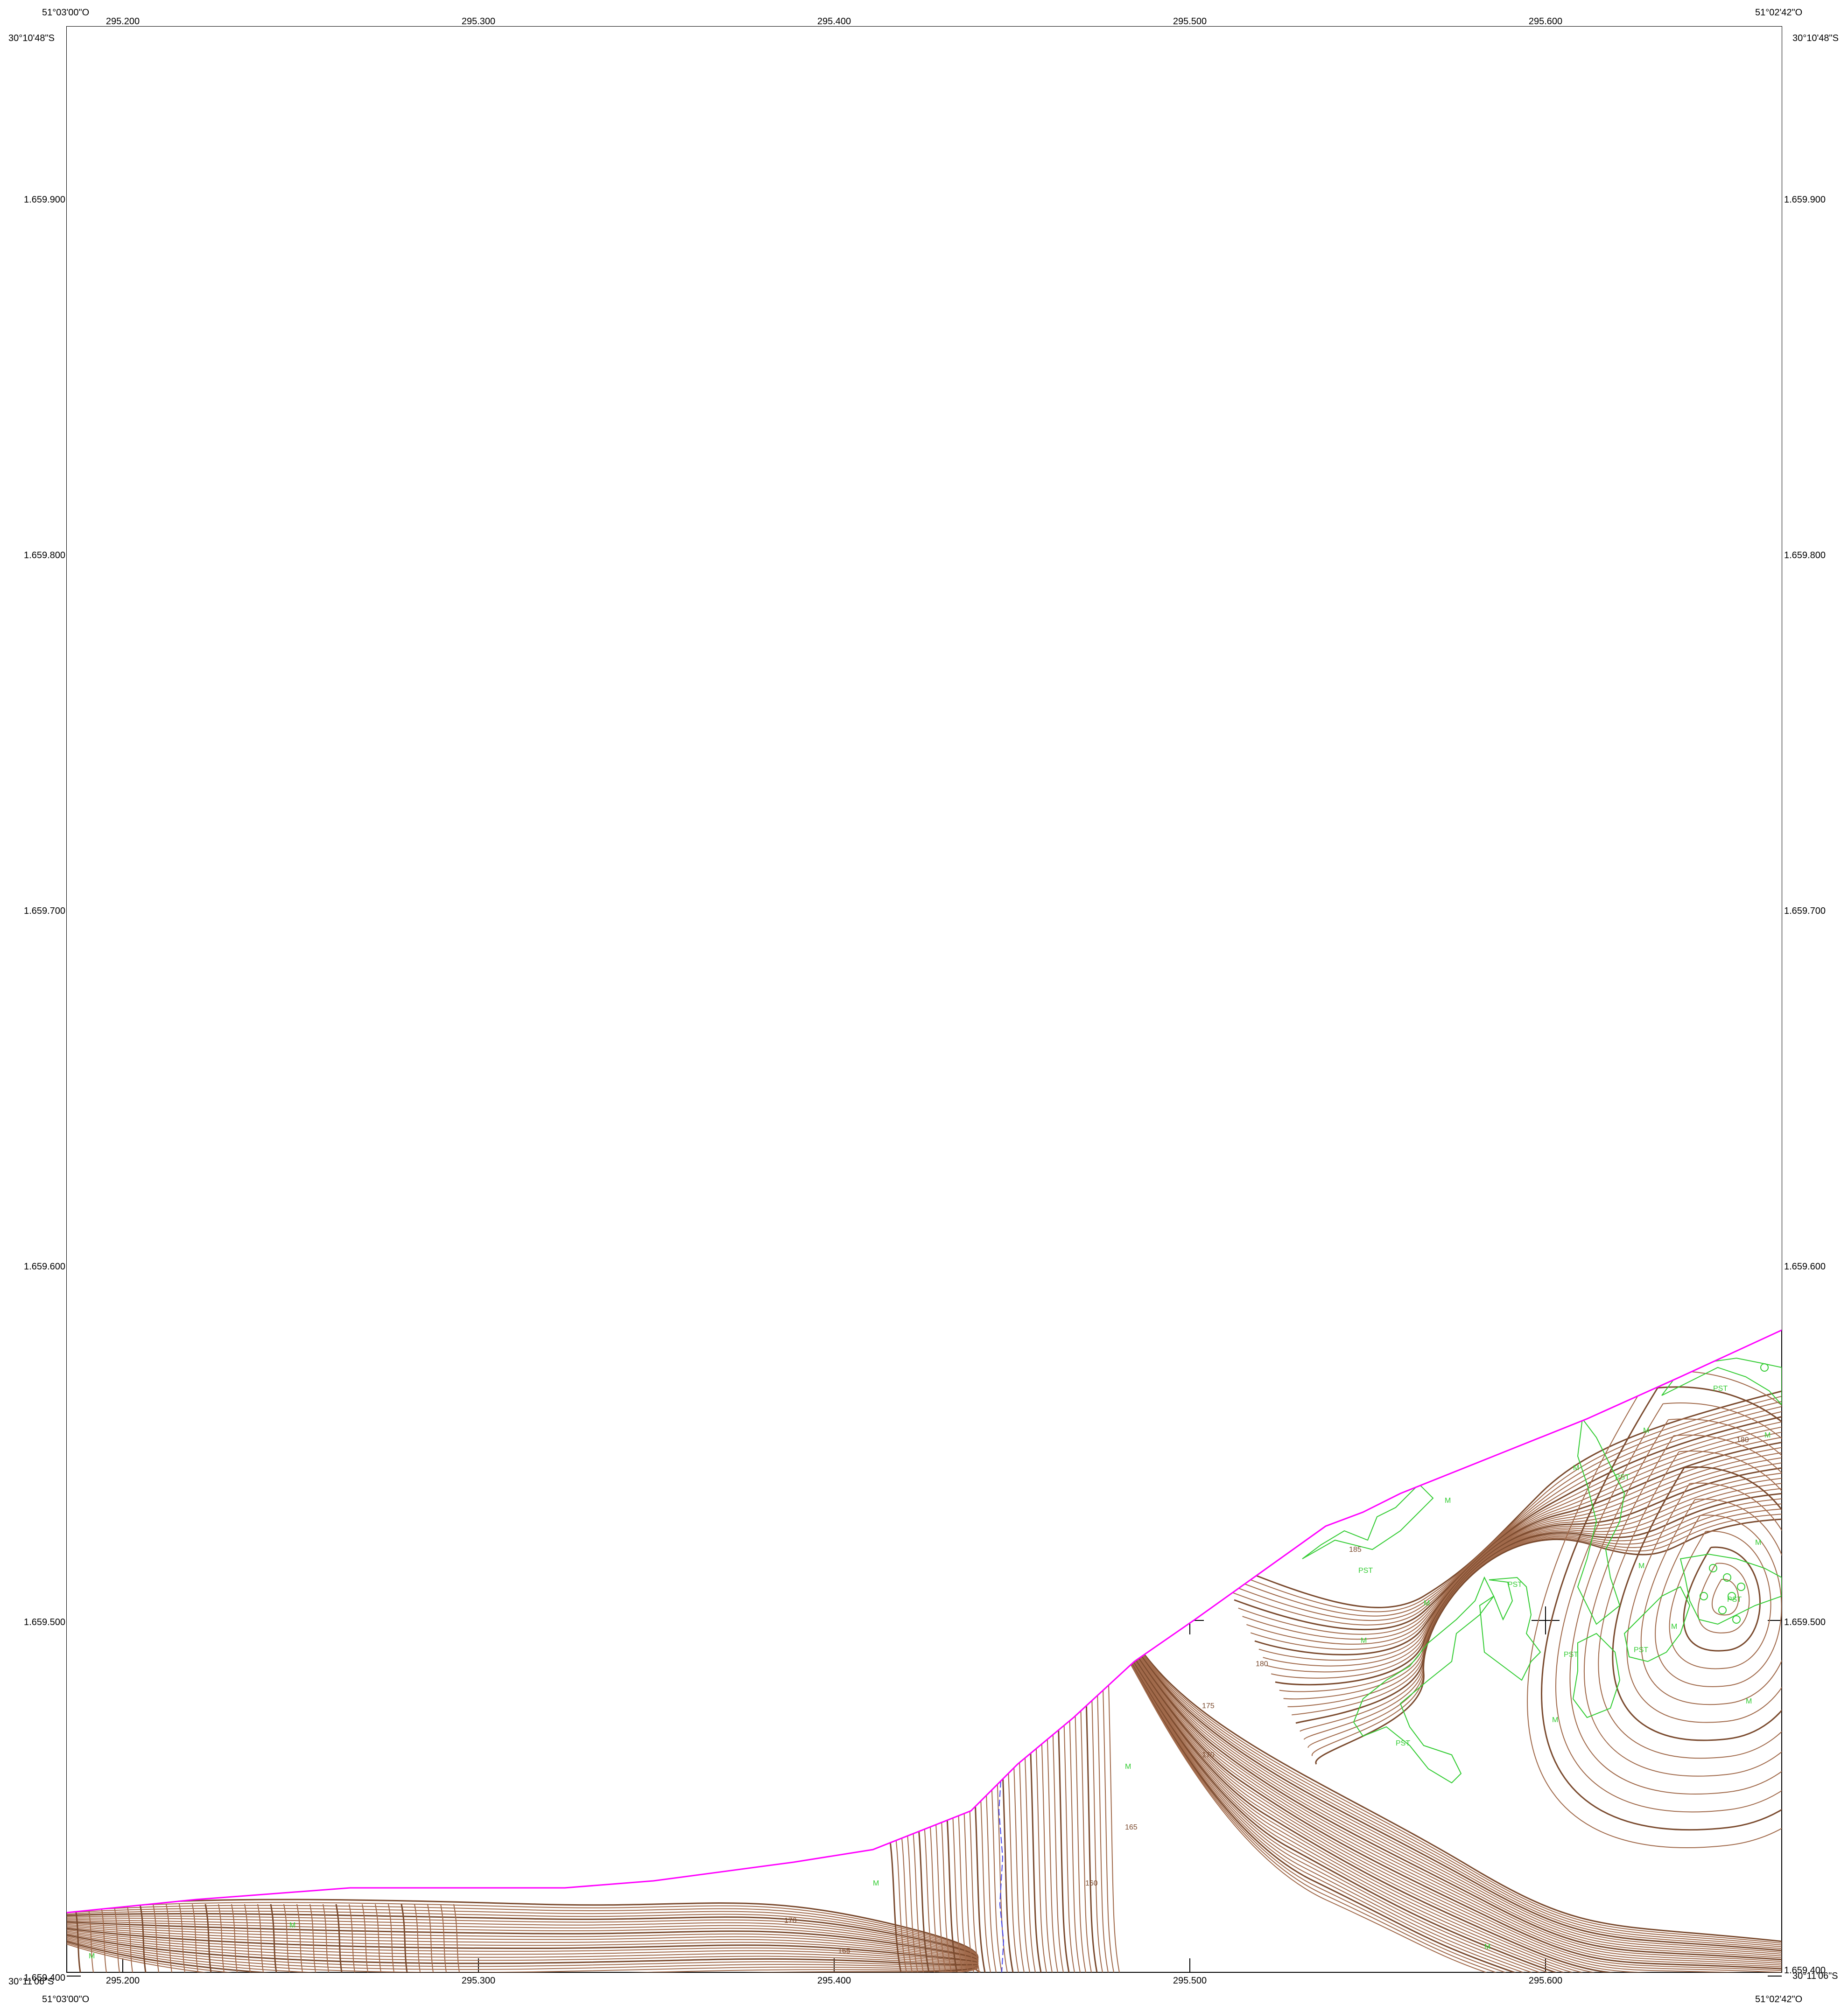  What do you see at coordinates (32, 38) in the screenshot?
I see `corner-lat-top-left: 30°10'48"S` at bounding box center [32, 38].